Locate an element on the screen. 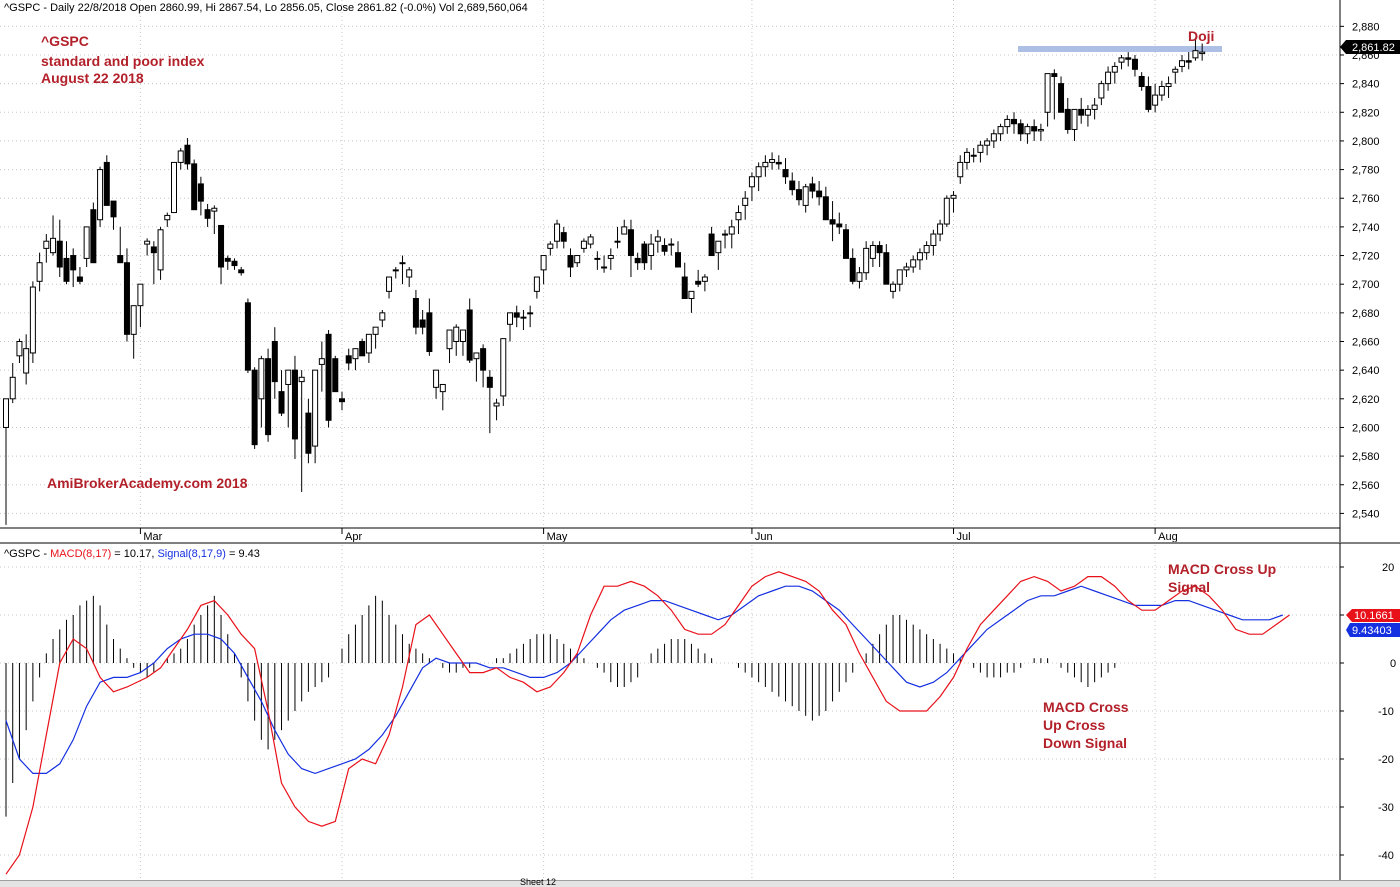 This screenshot has height=887, width=1400. annotation-cross-up-line1: MACD Cross Up is located at coordinates (1222, 569).